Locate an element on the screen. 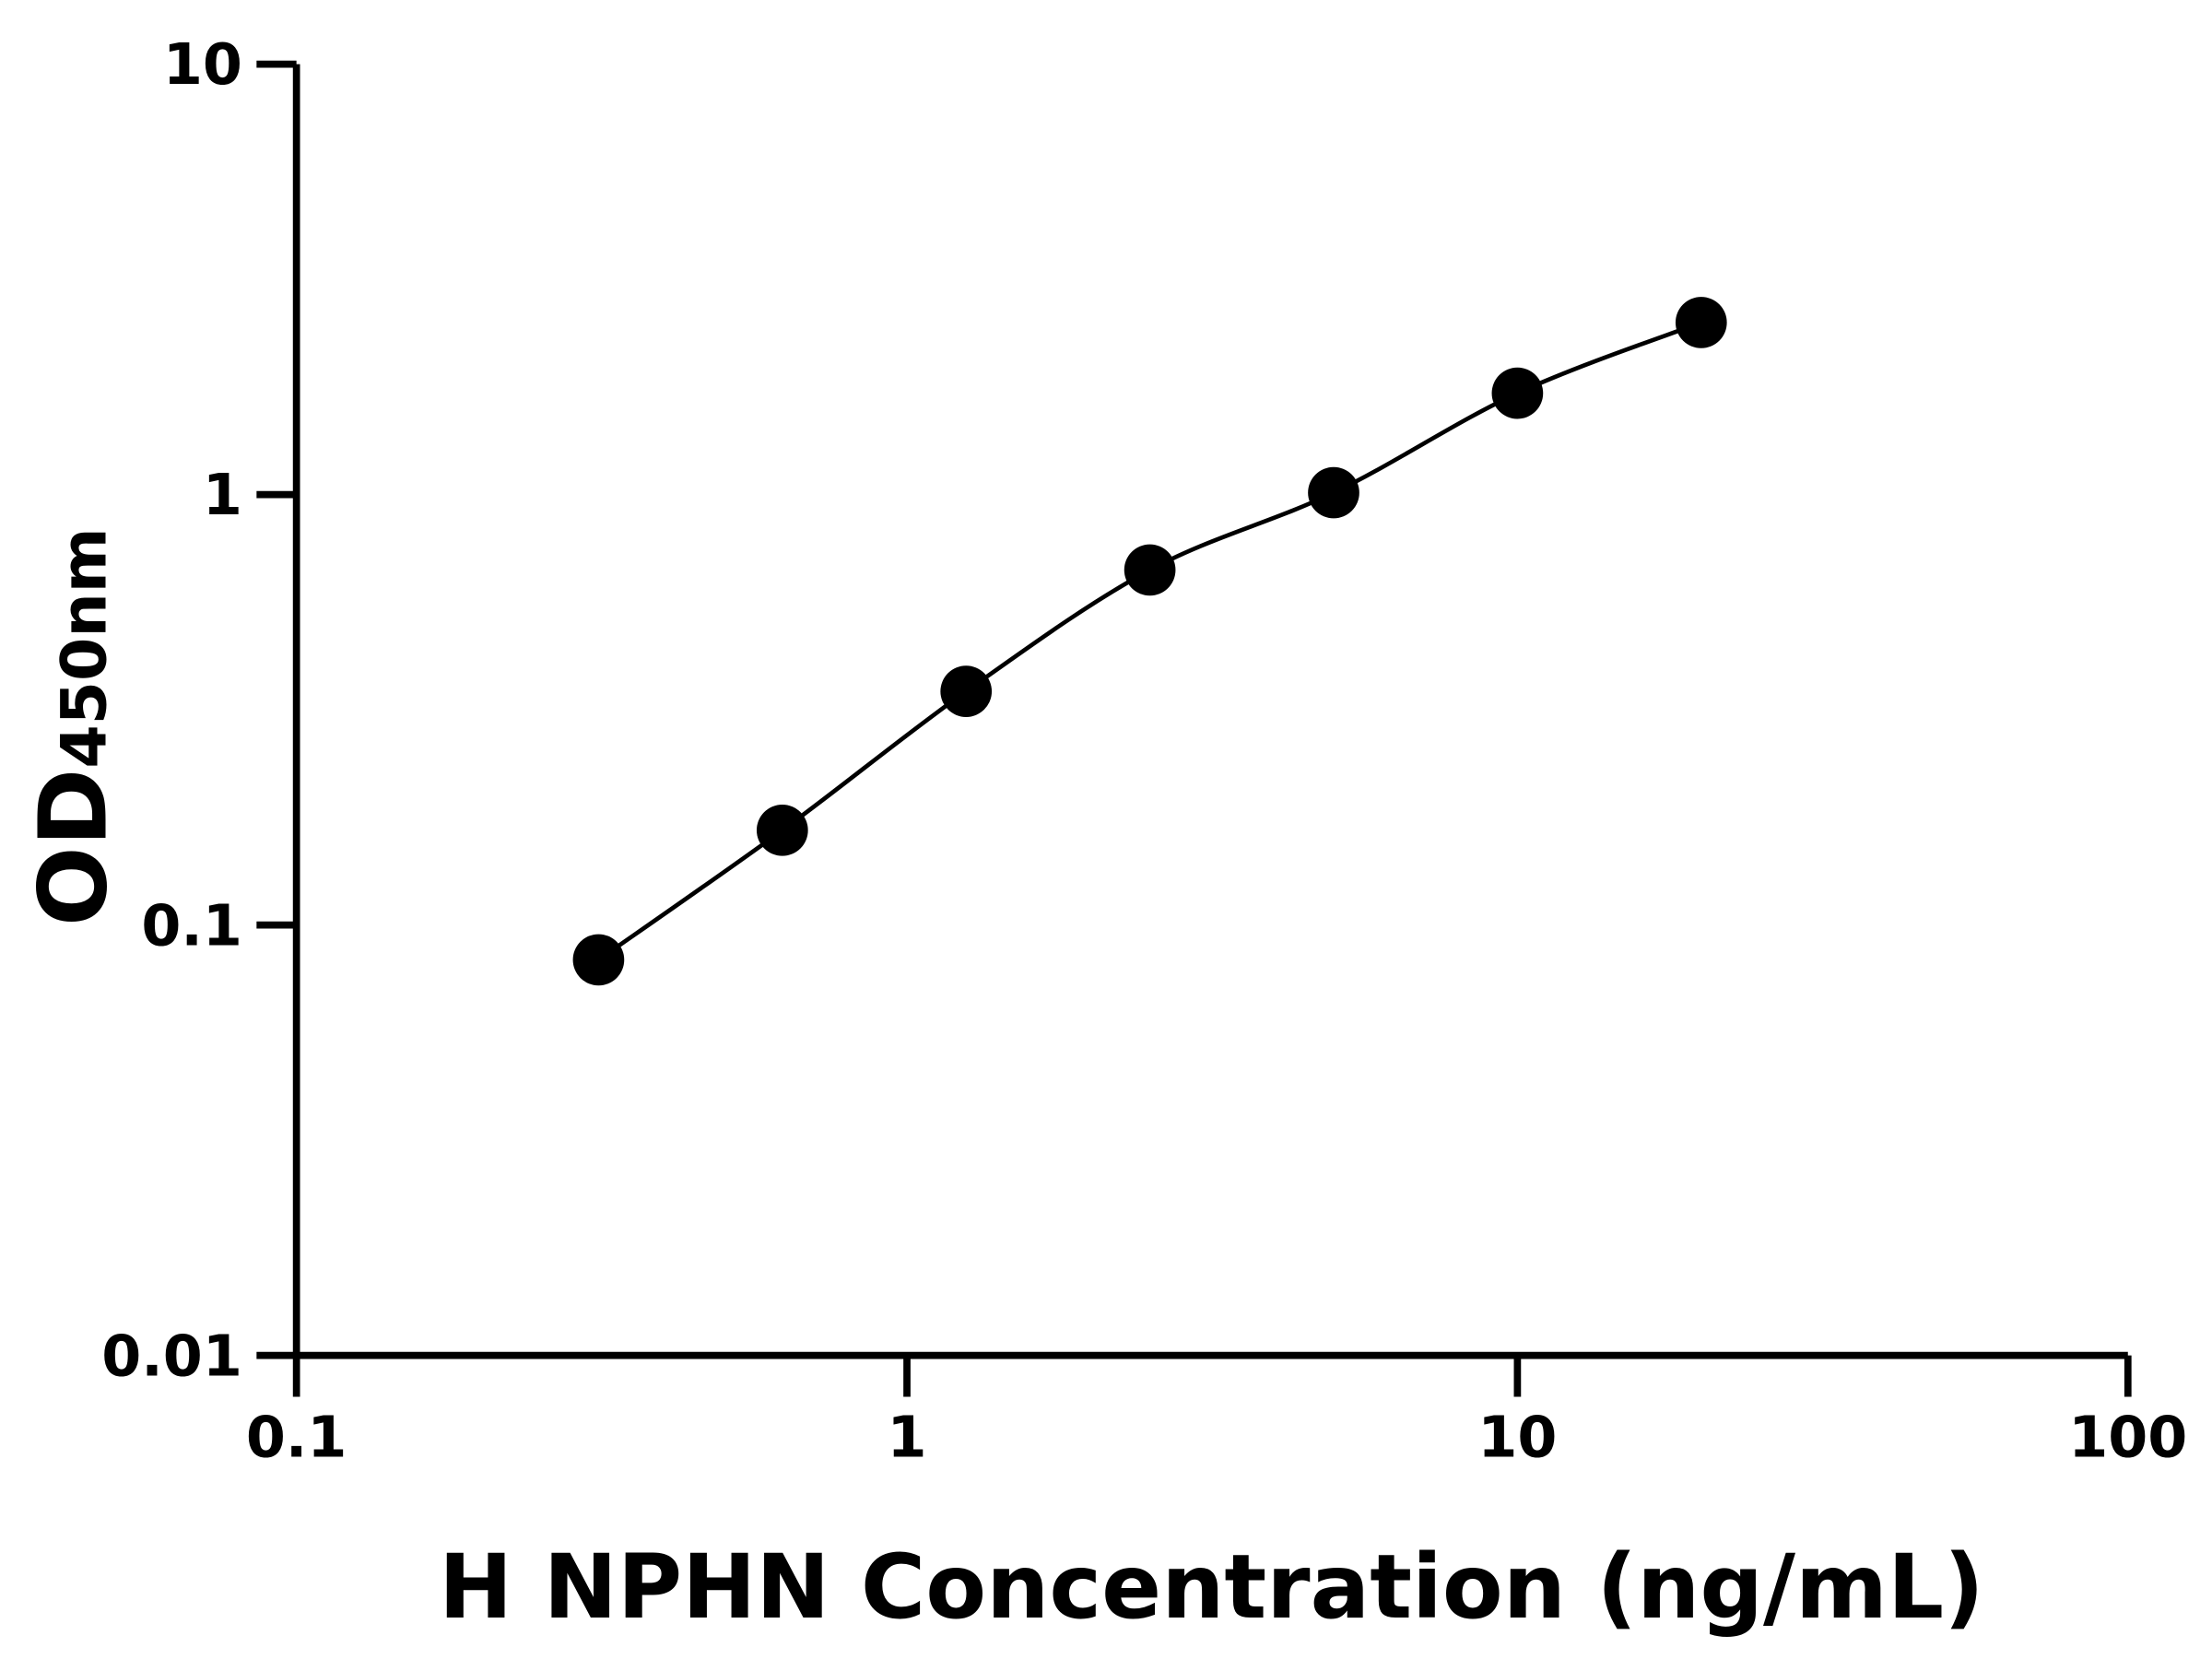 Image resolution: width=2212 pixels, height=1659 pixels. y-axis-ticks: 0.01 0.1 1 10 is located at coordinates (199, 710).